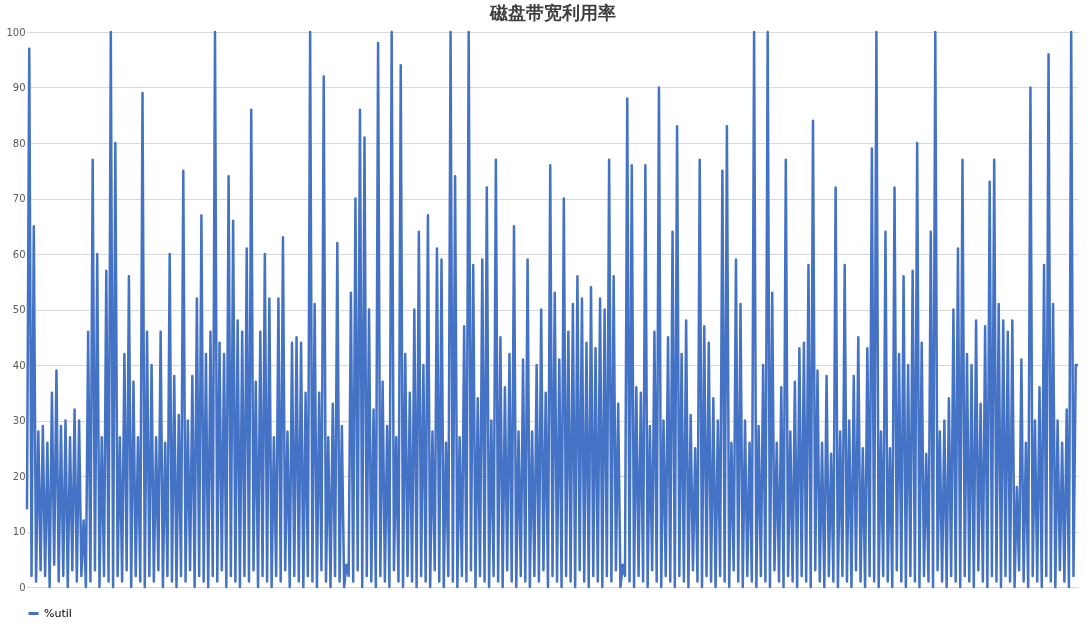  I want to click on y-tick-label: 80, so click(19, 143).